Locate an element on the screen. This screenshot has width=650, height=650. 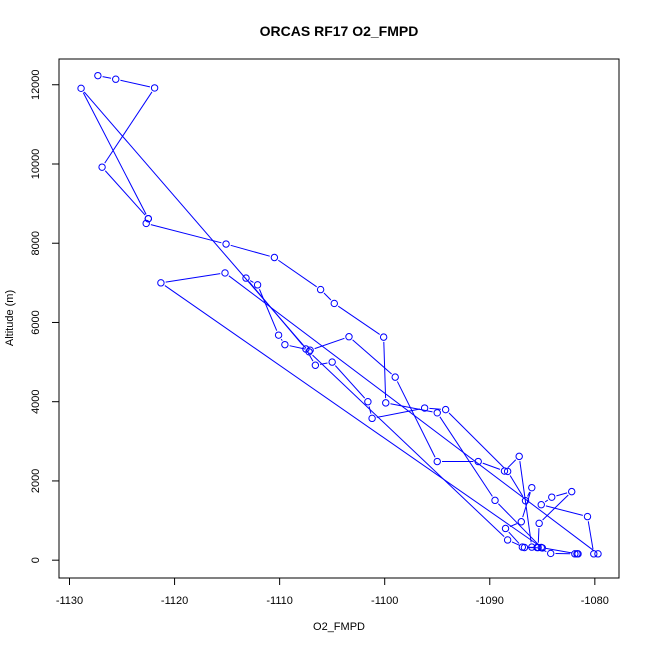
y-axis: 0 2000 4000 6000 8000 10000 12000 is located at coordinates (44, 316).